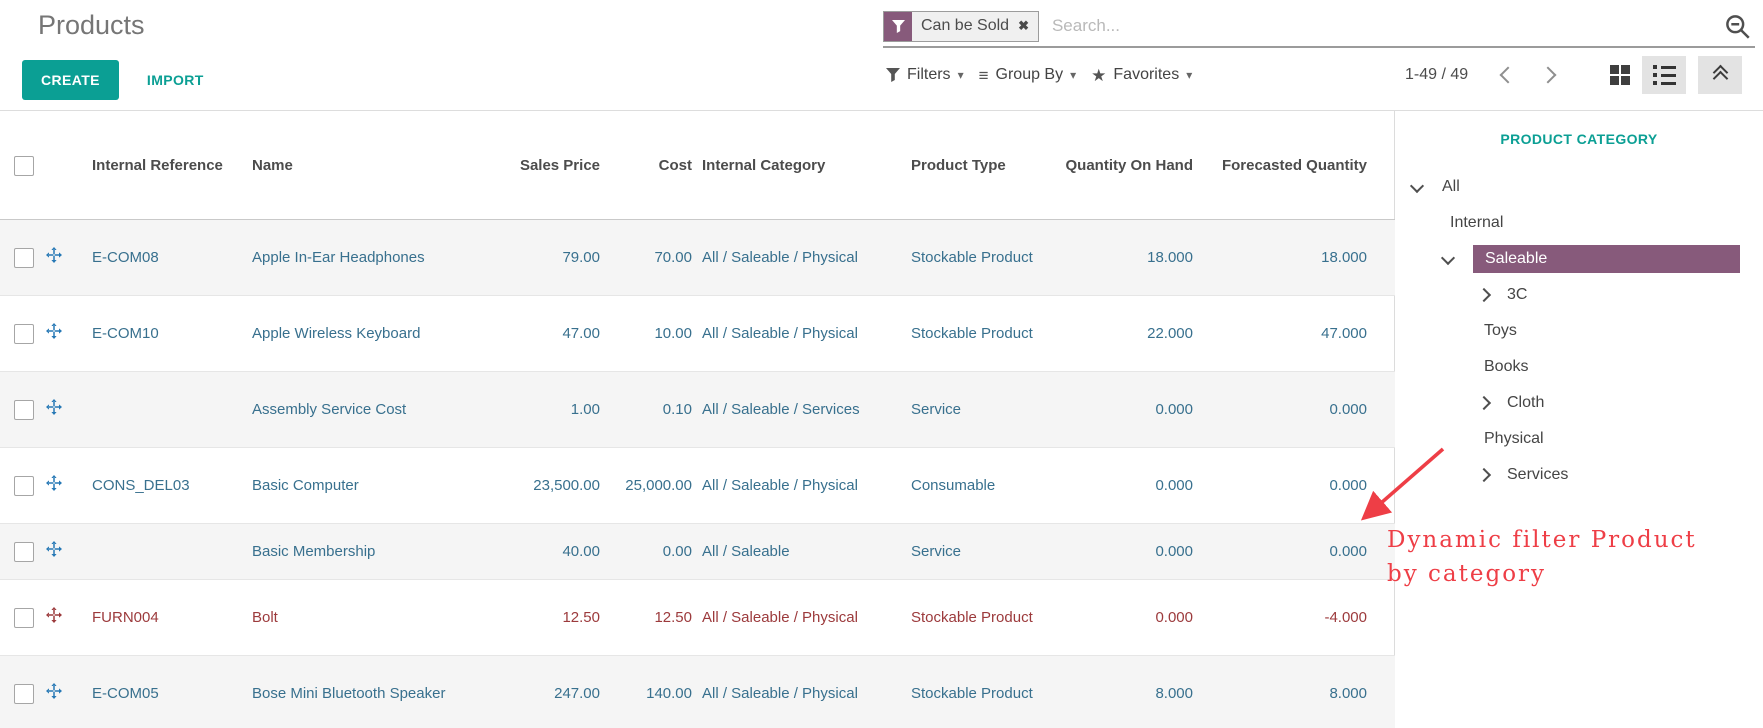 The image size is (1763, 728). I want to click on category-item-services: Services, so click(1579, 475).